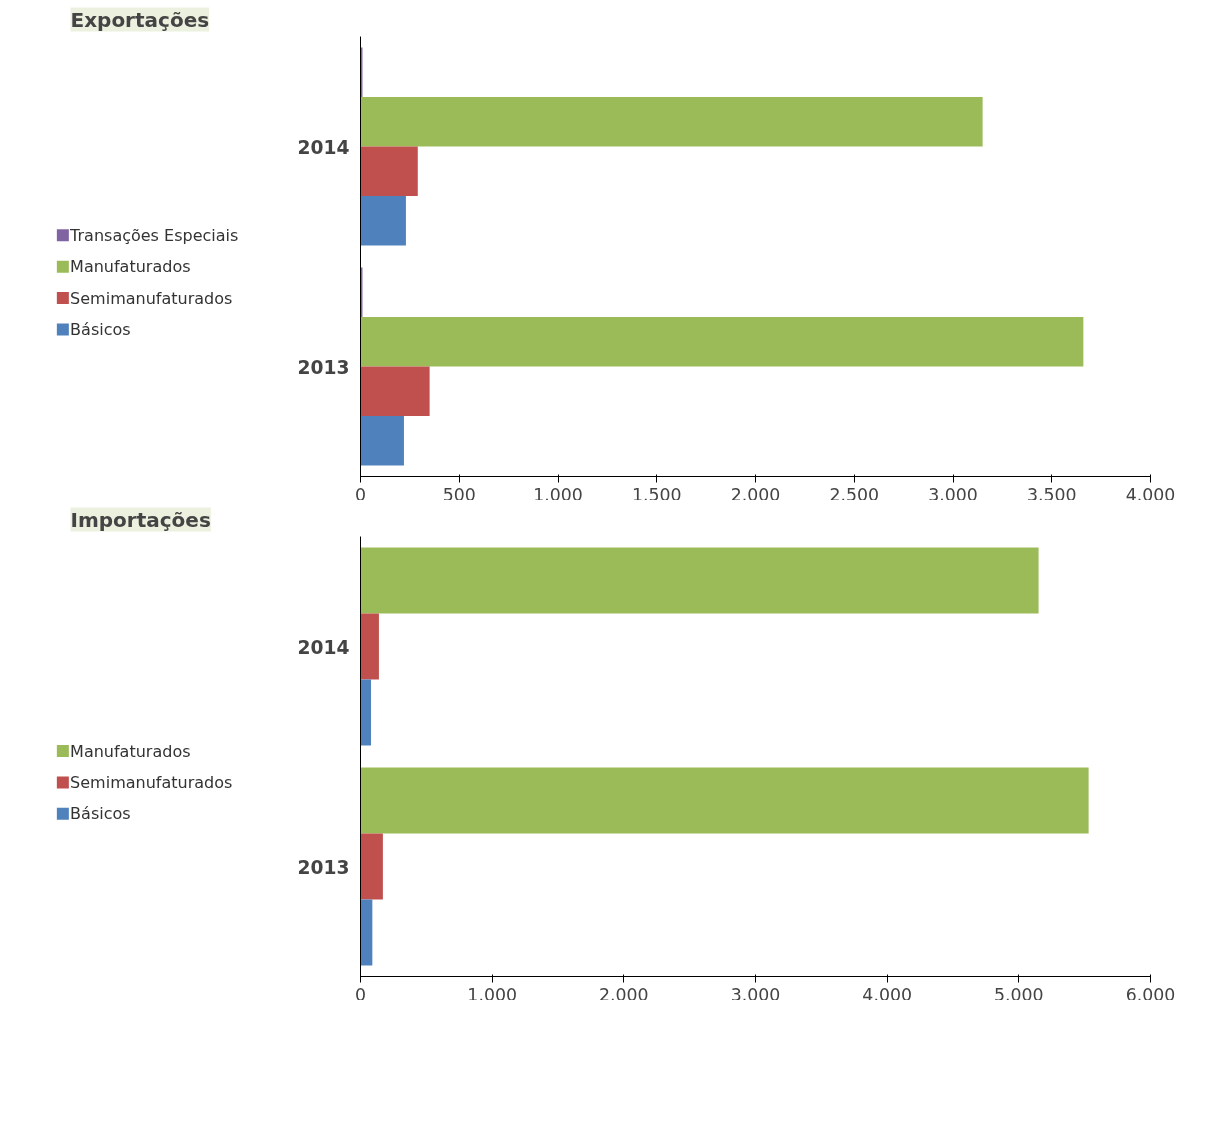 Image resolution: width=1211 pixels, height=1136 pixels. I want to click on legend-label: Transações Especiais, so click(154, 235).